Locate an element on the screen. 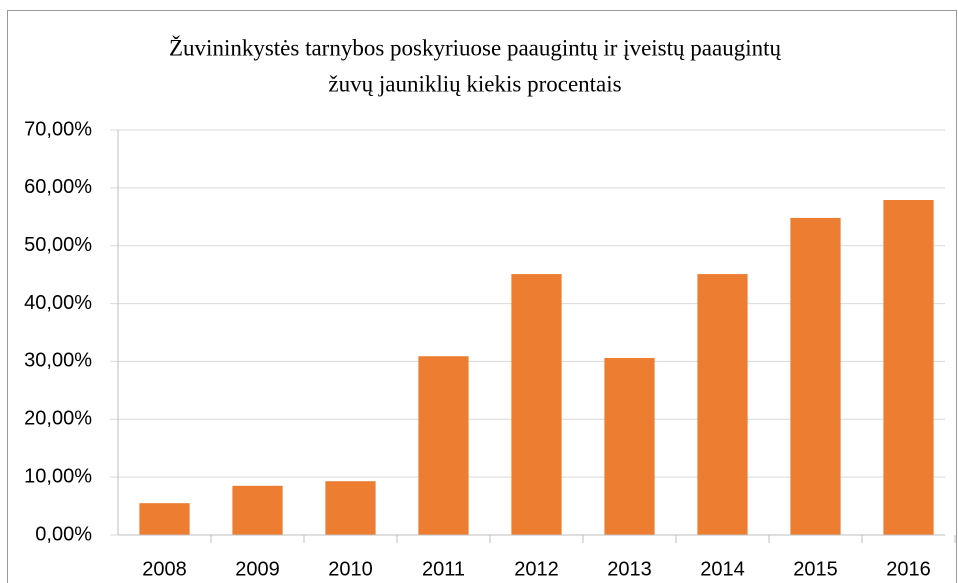 The image size is (958, 583). y-tick-label: 10,00% is located at coordinates (58, 476).